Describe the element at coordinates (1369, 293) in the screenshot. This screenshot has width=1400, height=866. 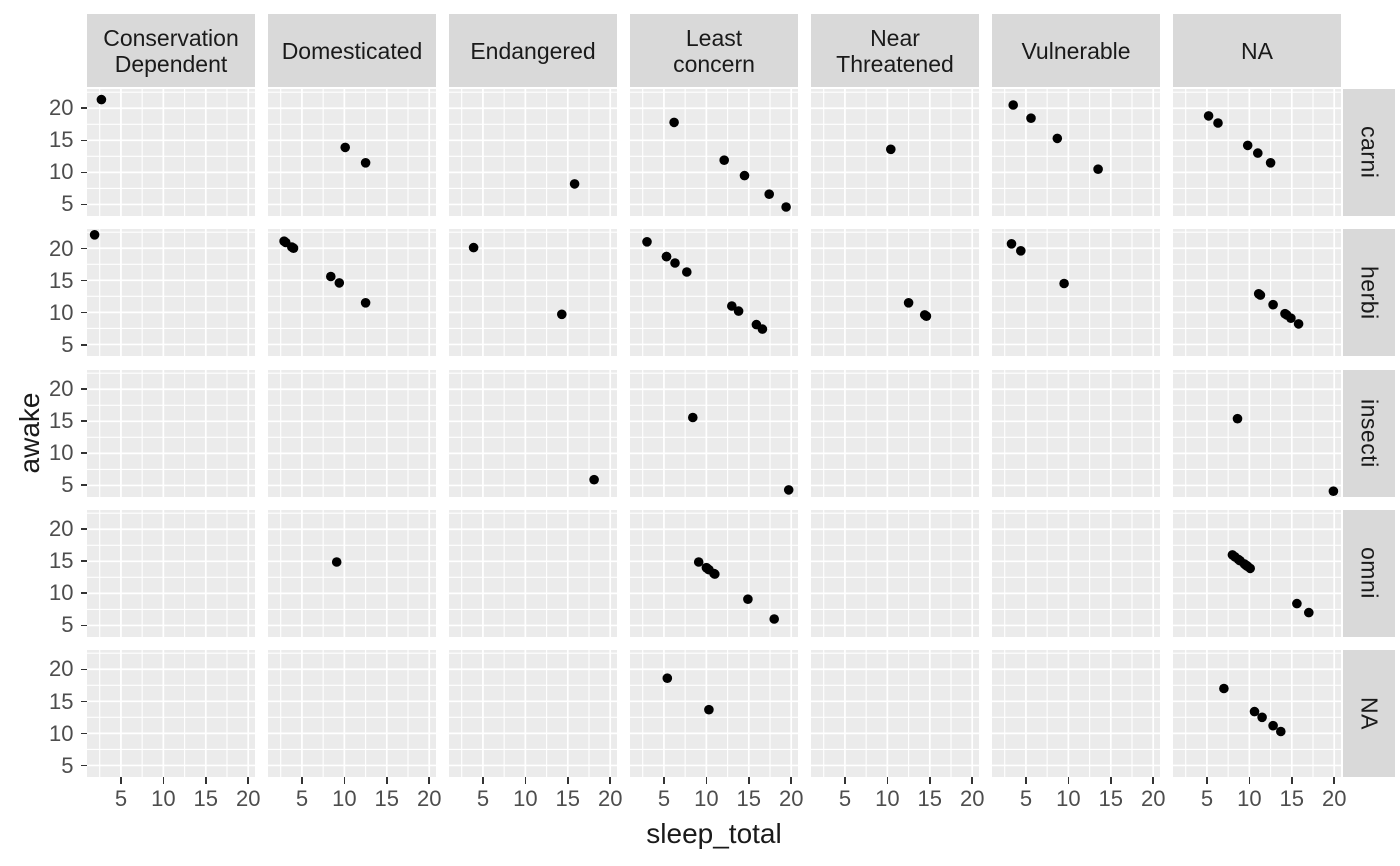
I see `facet-row-strip: herbi` at that location.